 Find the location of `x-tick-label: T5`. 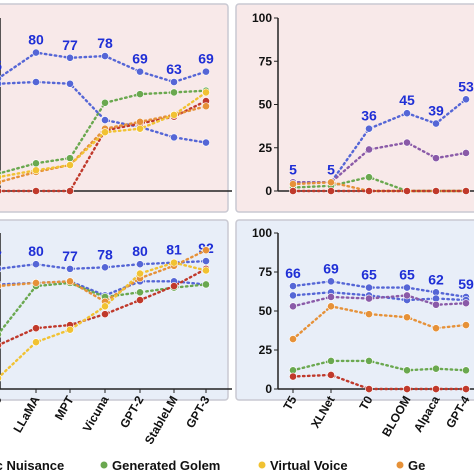

x-tick-label: T5 is located at coordinates (289, 402).